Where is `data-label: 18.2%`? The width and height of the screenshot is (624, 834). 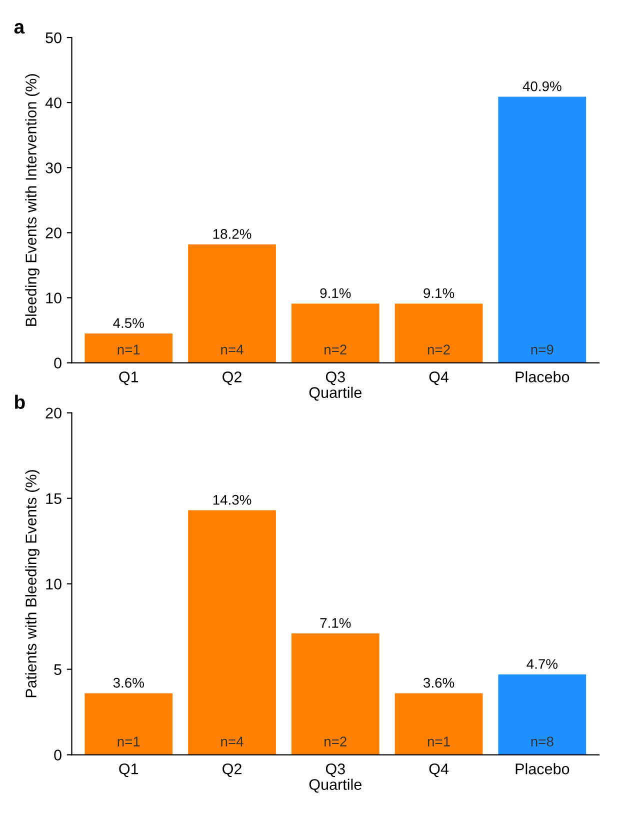 data-label: 18.2% is located at coordinates (232, 234).